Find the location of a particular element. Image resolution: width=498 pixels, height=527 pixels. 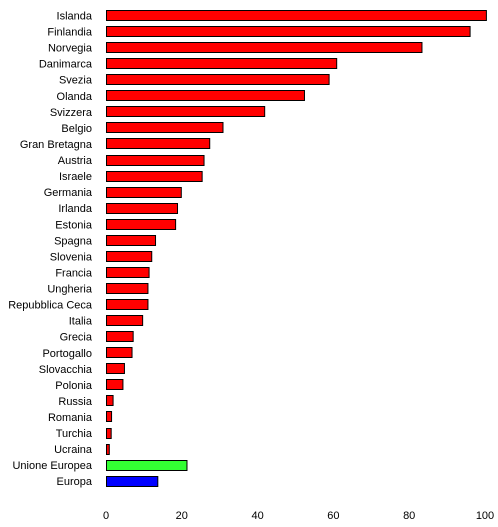

category-label-gran-bretagna: Gran Bretagna is located at coordinates (56, 145).